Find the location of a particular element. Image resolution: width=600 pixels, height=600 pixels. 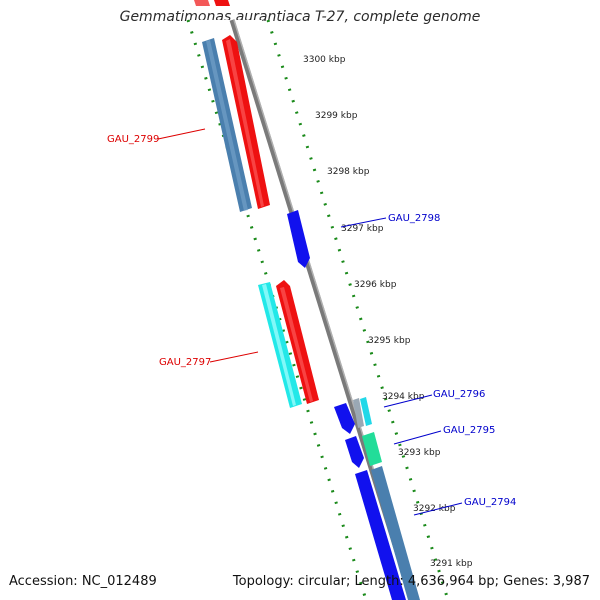

scale-label-3293: 3293 kbp is located at coordinates (419, 453).